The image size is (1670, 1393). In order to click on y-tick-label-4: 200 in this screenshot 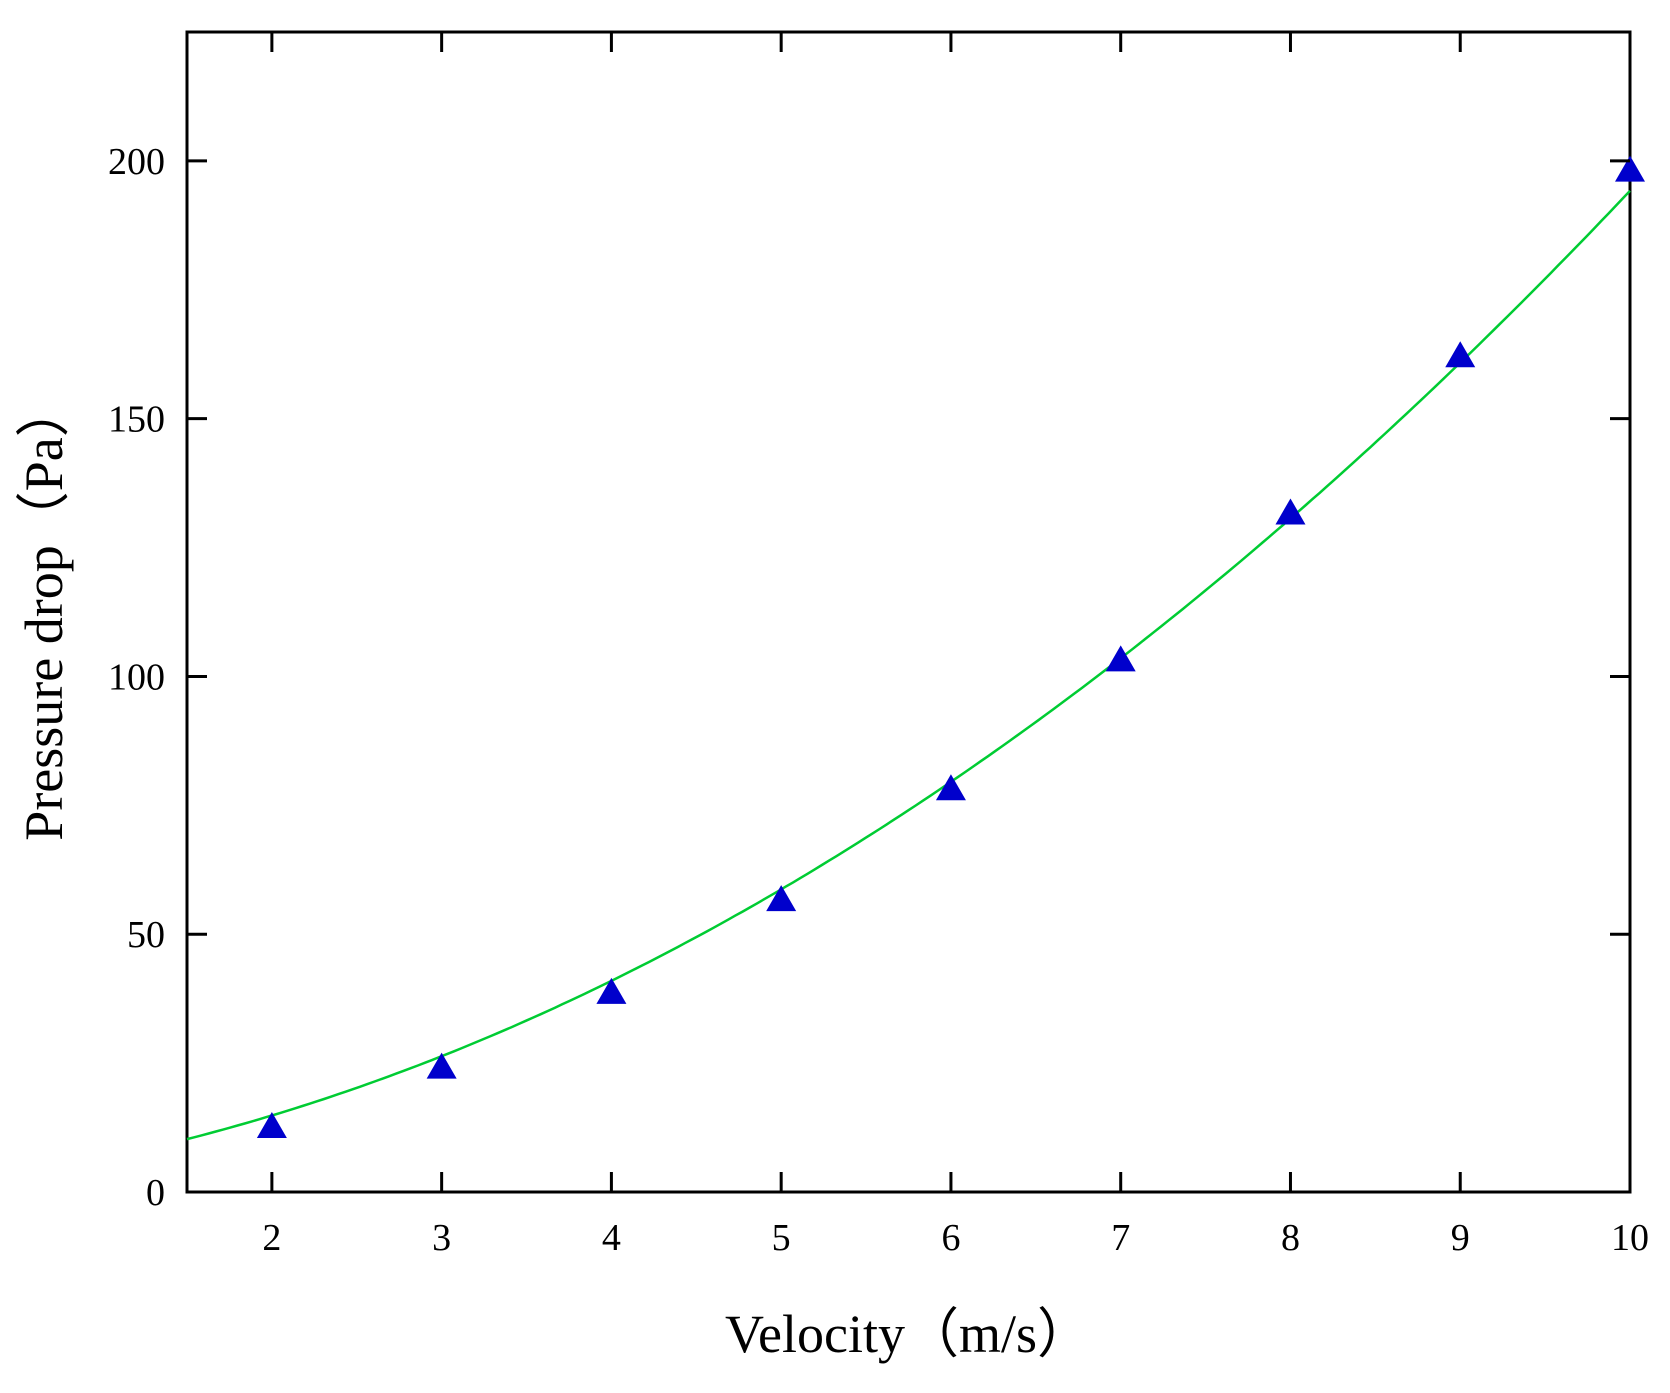, I will do `click(136, 162)`.